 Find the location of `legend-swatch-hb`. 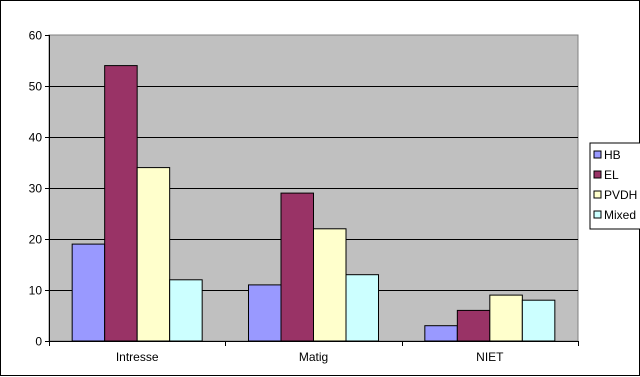

legend-swatch-hb is located at coordinates (597, 154).